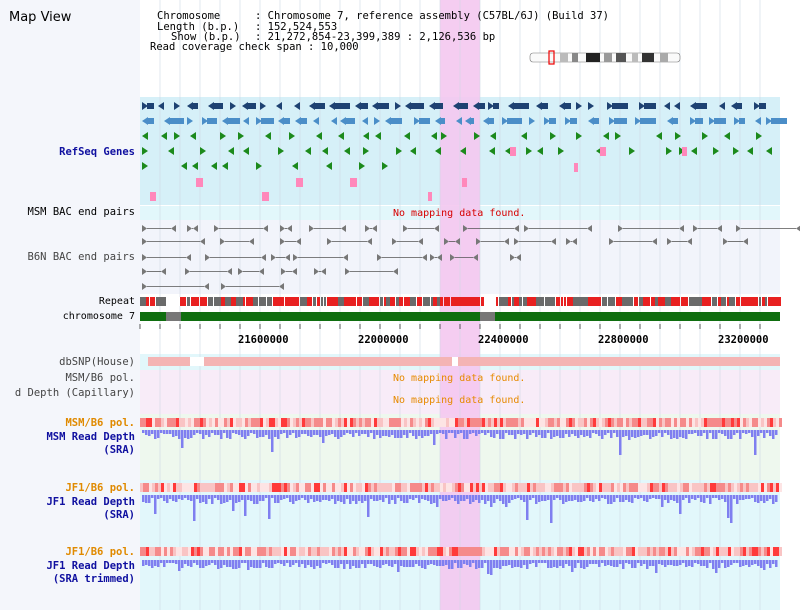  Describe the element at coordinates (100, 488) in the screenshot. I see `jf1-b6-pol-label: JF1/B6 pol.` at that location.